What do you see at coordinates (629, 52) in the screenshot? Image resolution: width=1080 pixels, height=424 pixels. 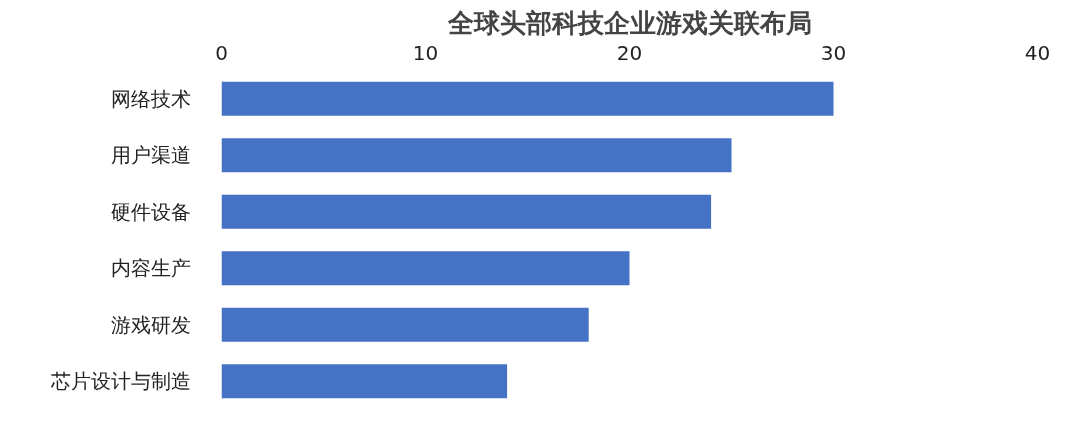 I see `x-tick-label: 20` at bounding box center [629, 52].